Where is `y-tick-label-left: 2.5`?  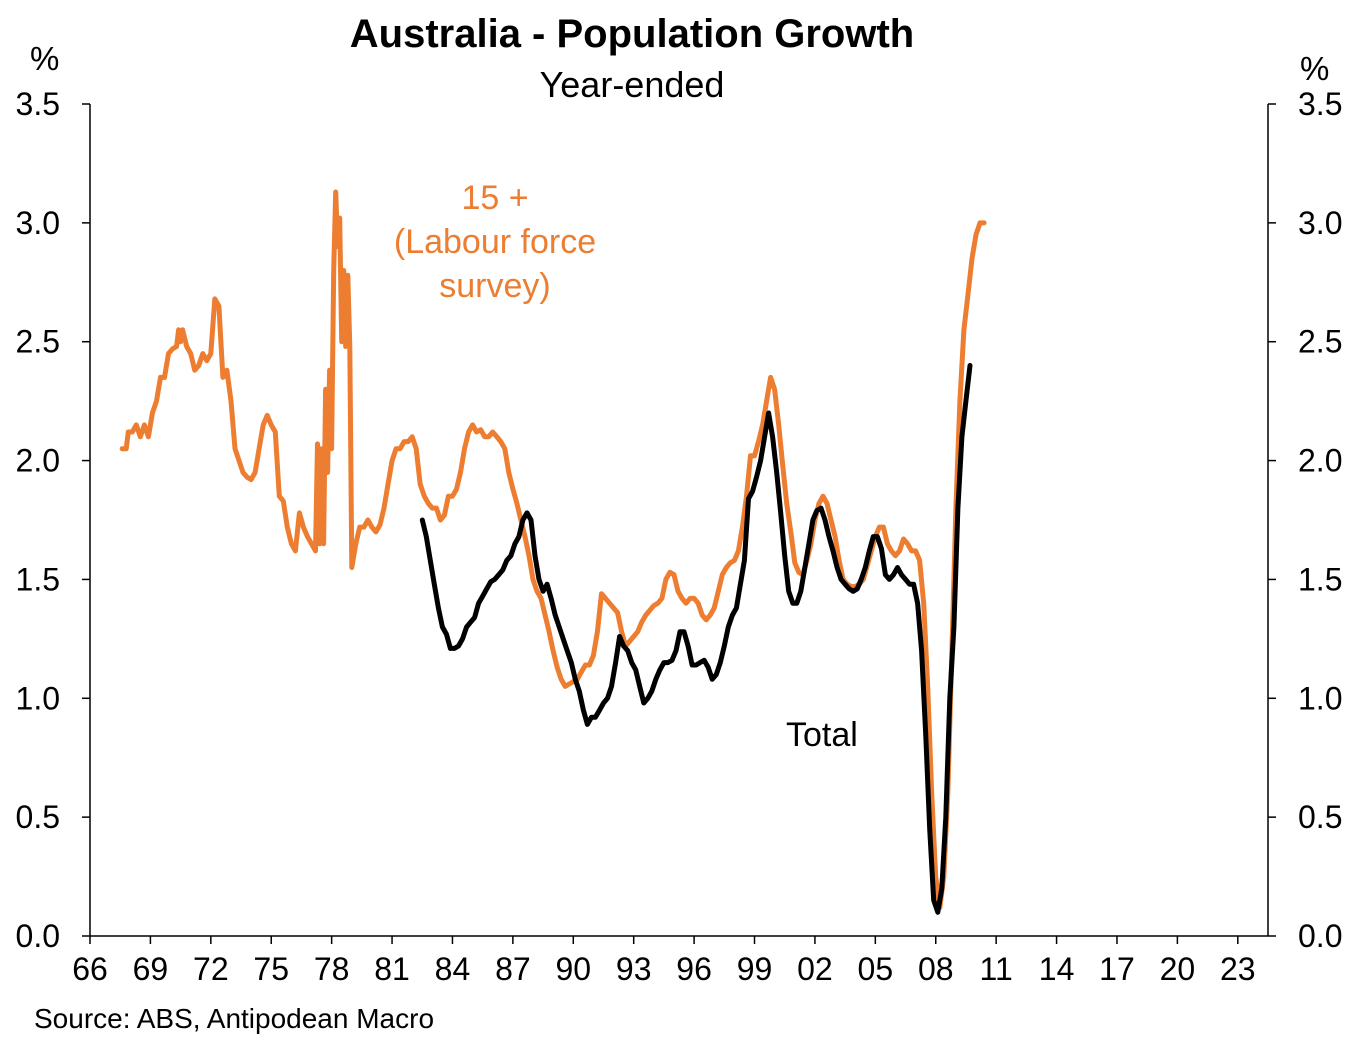
y-tick-label-left: 2.5 is located at coordinates (38, 342).